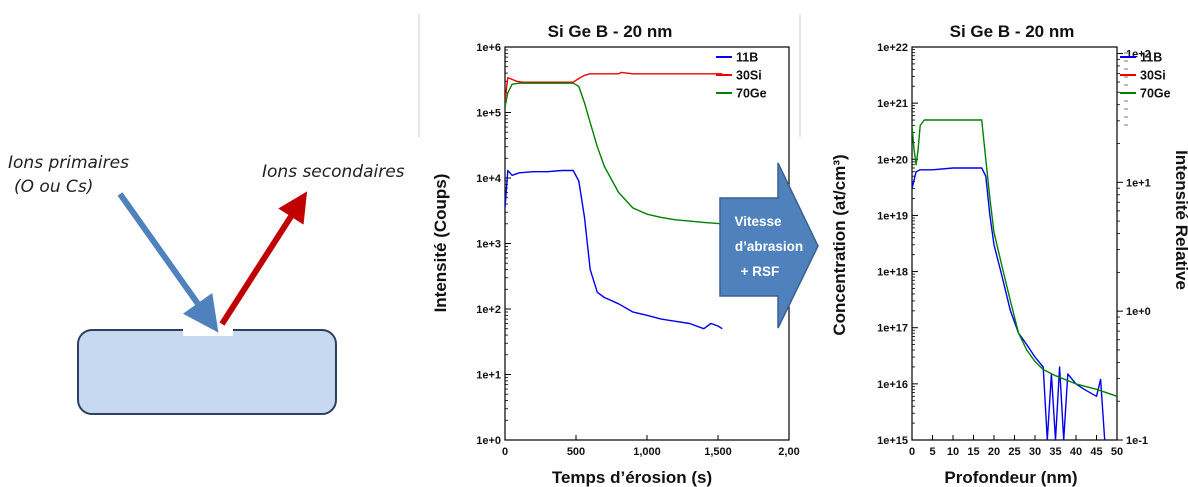  I want to click on chart-right-secondary-y-axis-title: Intensité Relative, so click(1180, 220).